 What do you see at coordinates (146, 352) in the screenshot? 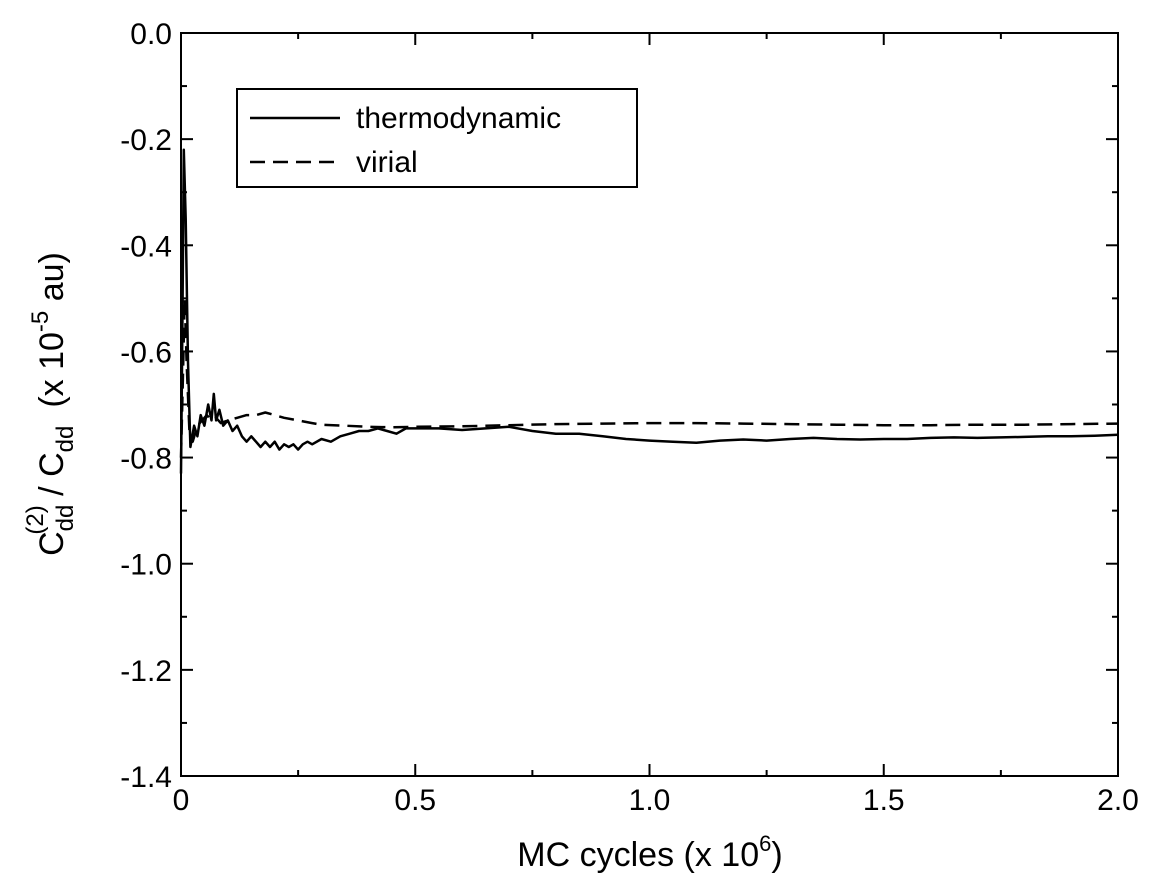
I see `y-tick-label: -0.6` at bounding box center [146, 352].